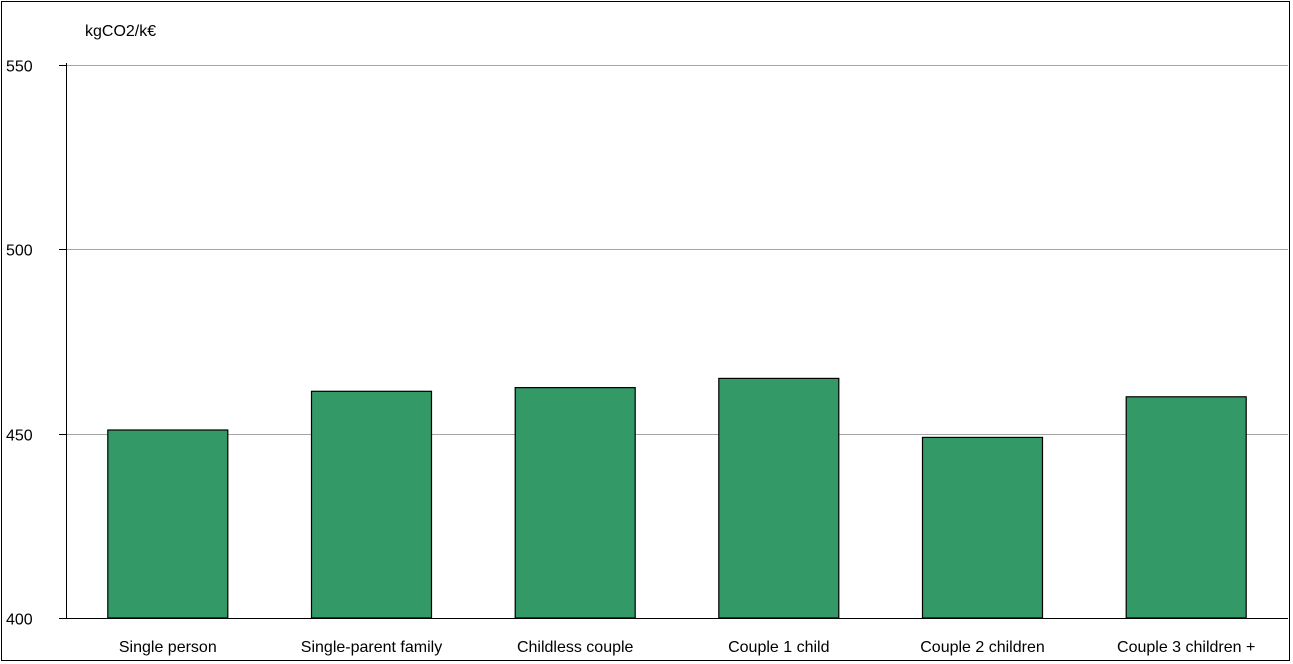 This screenshot has width=1293, height=664. What do you see at coordinates (19, 67) in the screenshot?
I see `y-tick-label: 550` at bounding box center [19, 67].